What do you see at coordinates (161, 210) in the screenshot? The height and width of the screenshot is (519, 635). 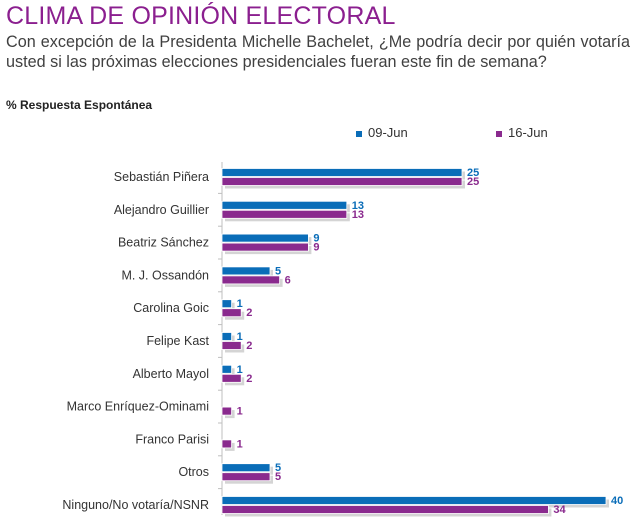 I see `category-label: Alejandro Guillier` at bounding box center [161, 210].